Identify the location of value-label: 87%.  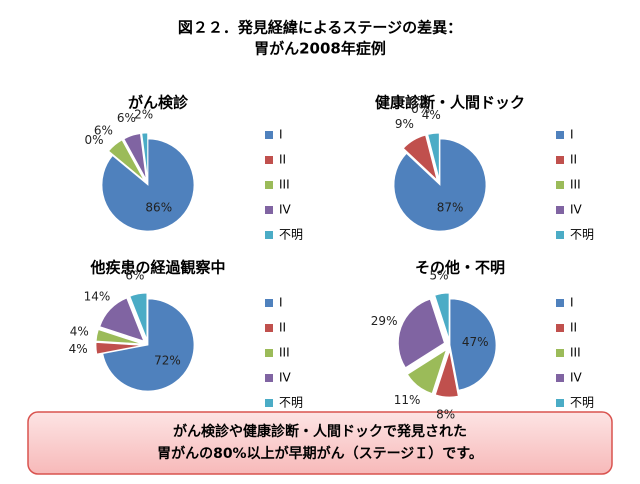
(450, 208).